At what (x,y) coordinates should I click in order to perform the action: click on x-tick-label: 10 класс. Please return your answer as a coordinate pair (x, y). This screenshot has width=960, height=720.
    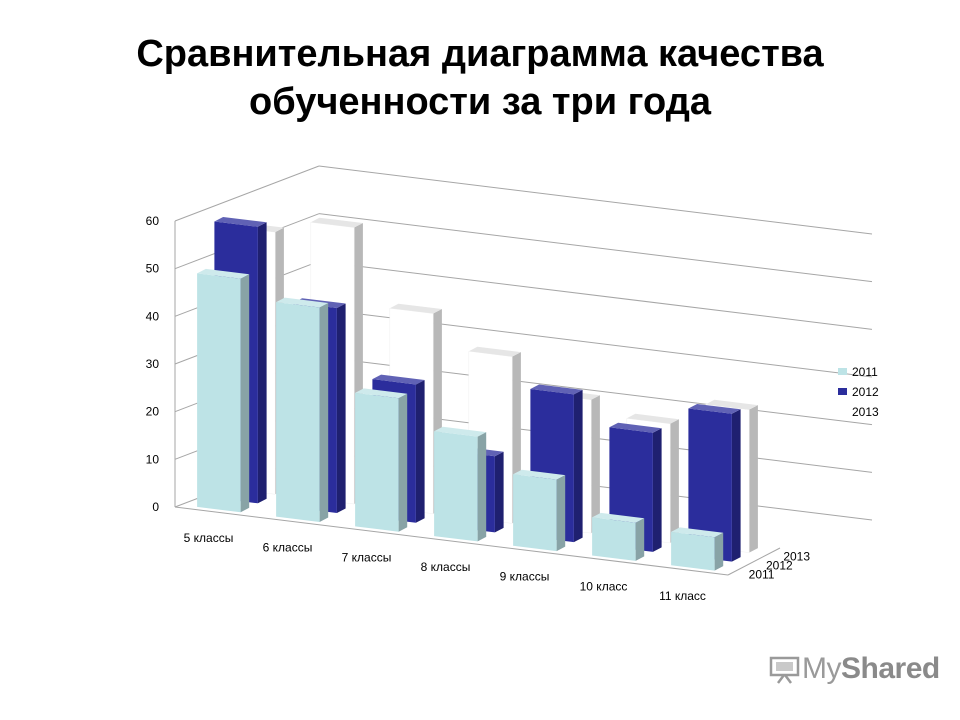
    Looking at the image, I should click on (604, 586).